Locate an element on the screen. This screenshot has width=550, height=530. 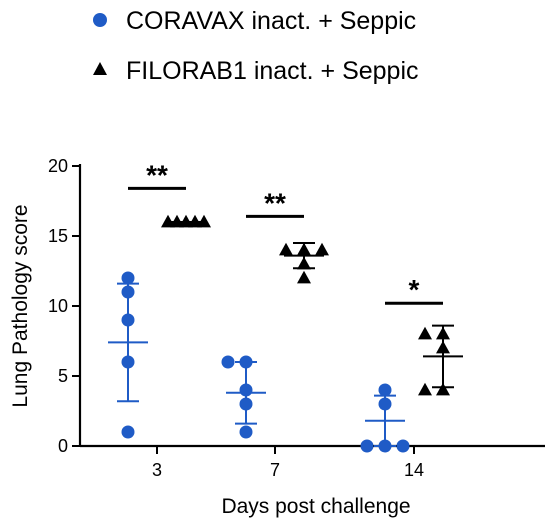
x-tick-label-14: 14 is located at coordinates (414, 470).